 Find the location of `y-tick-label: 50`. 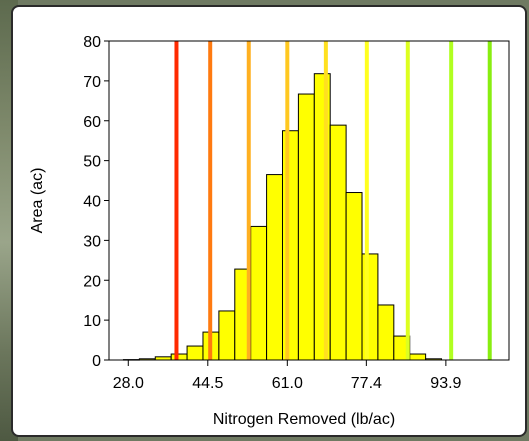

y-tick-label: 50 is located at coordinates (92, 162).